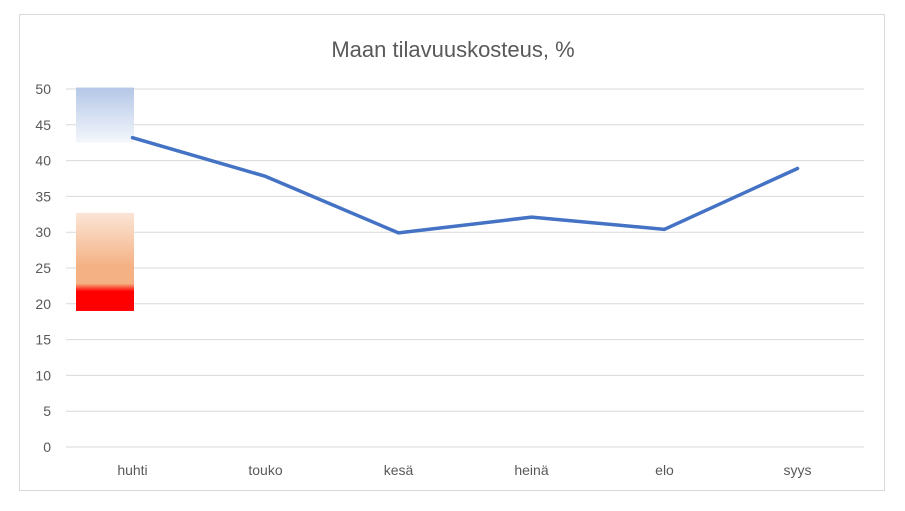 This screenshot has width=905, height=511. I want to click on moisture-band-dry, so click(105, 261).